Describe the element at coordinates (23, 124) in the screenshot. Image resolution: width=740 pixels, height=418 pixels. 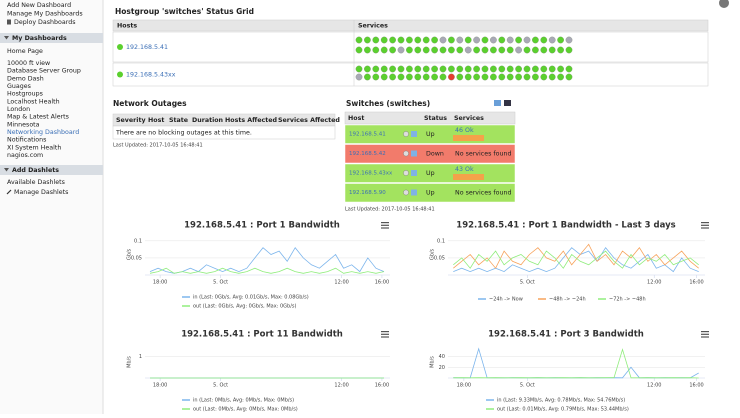
I see `dashboard-link: Minnesota` at that location.